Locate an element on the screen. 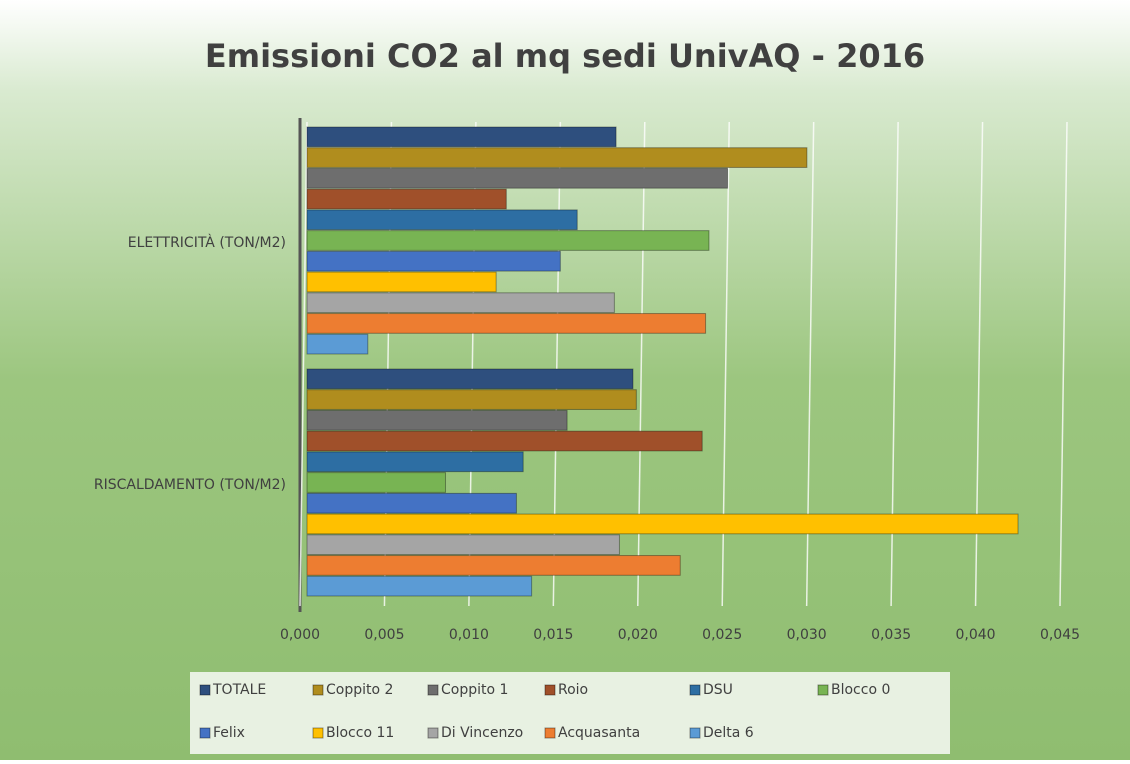  legend-label: DSU is located at coordinates (718, 690).